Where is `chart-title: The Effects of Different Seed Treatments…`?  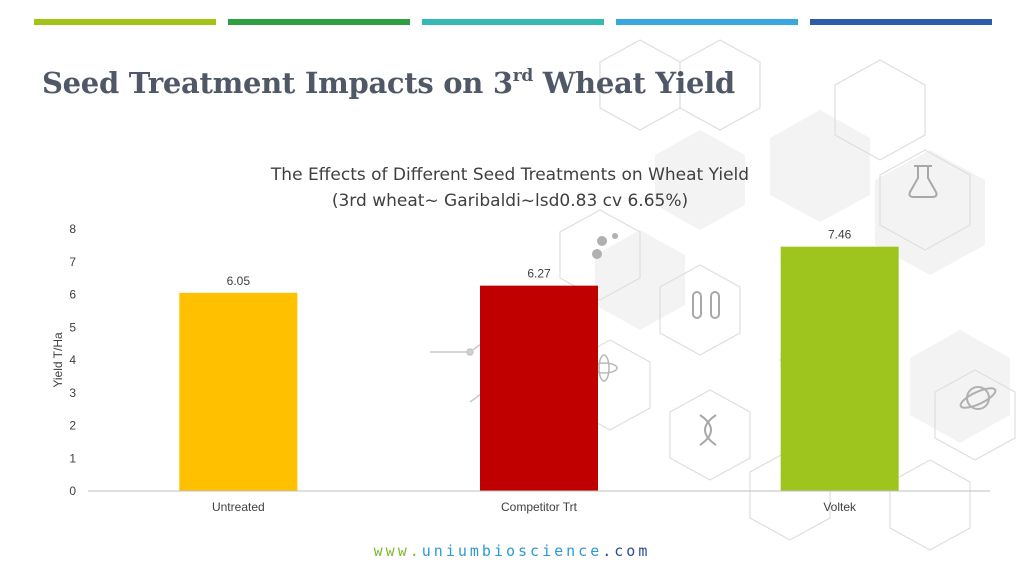
chart-title: The Effects of Different Seed Treatments… is located at coordinates (510, 175).